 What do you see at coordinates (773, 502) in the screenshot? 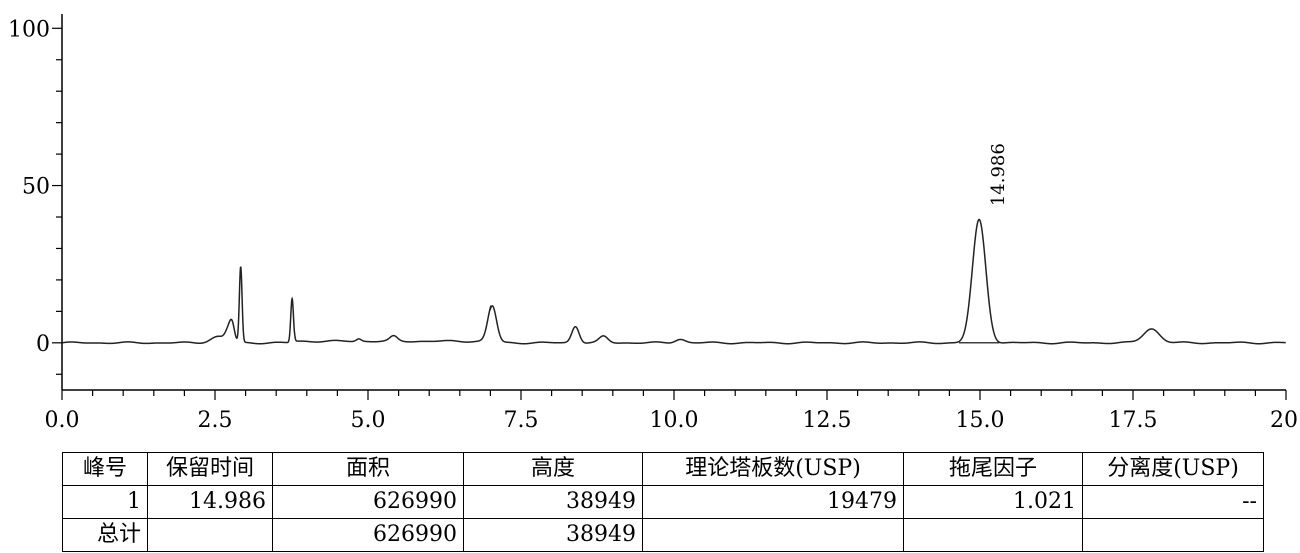
I see `cell-plates: 19479` at bounding box center [773, 502].